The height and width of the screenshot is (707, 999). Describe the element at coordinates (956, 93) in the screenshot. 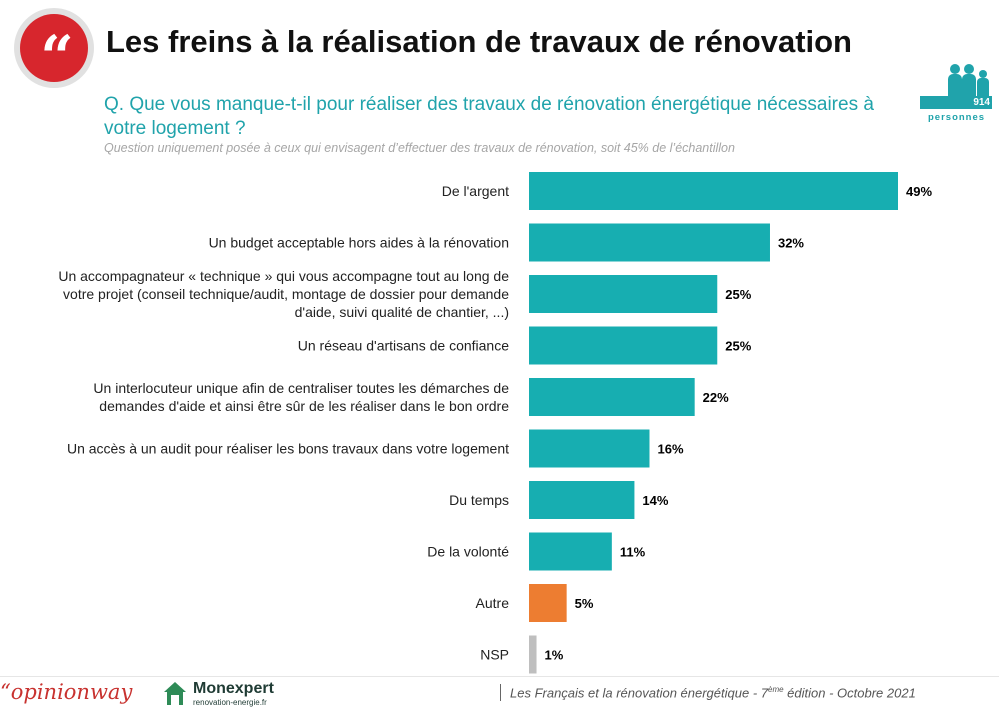

I see `sample-size-badge: 914 personnes` at that location.